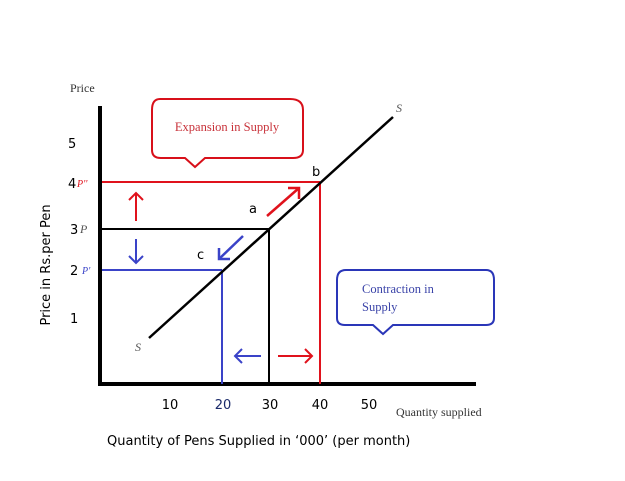  What do you see at coordinates (439, 412) in the screenshot?
I see `quantity-caption: Quantity supplied` at bounding box center [439, 412].